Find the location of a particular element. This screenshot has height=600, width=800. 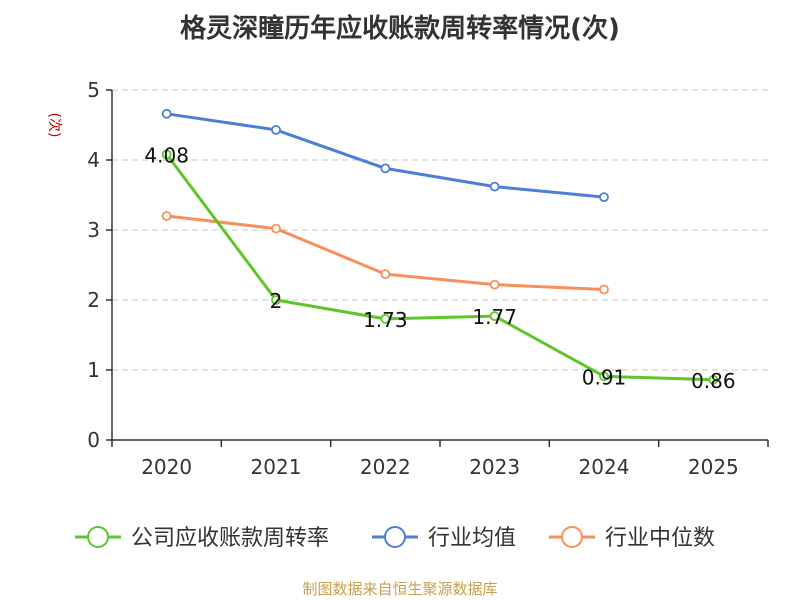

x-tick-label-2023: 2023 is located at coordinates (494, 467).